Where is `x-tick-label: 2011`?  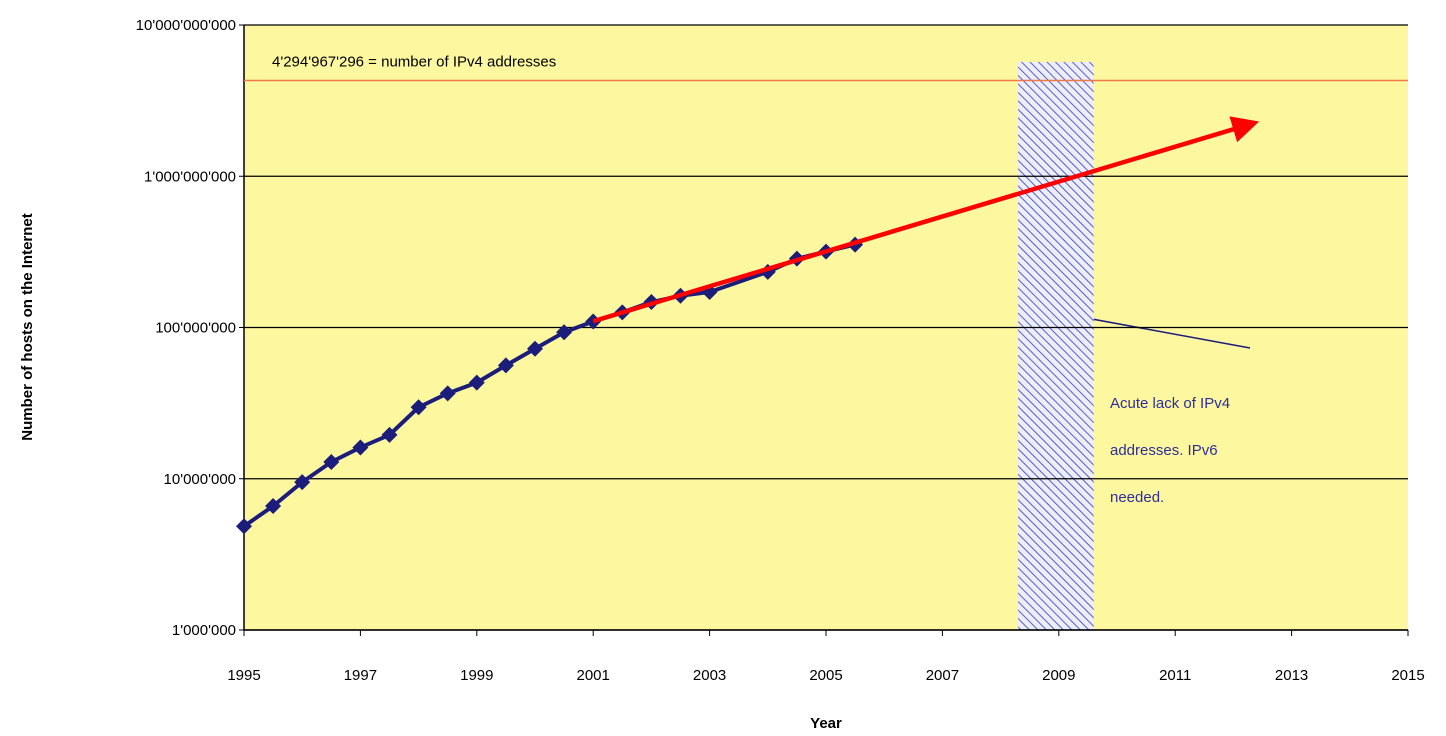 x-tick-label: 2011 is located at coordinates (1175, 675).